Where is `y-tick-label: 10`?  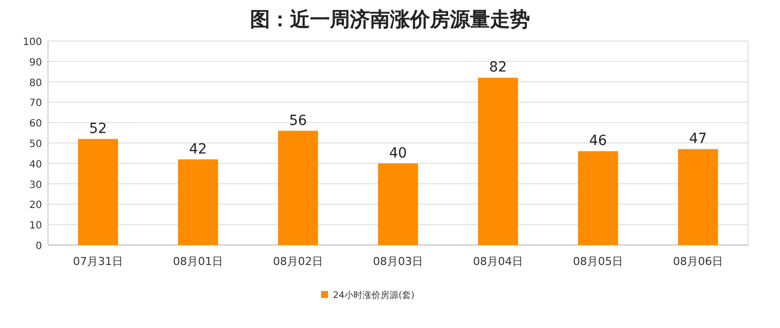
y-tick-label: 10 is located at coordinates (35, 226).